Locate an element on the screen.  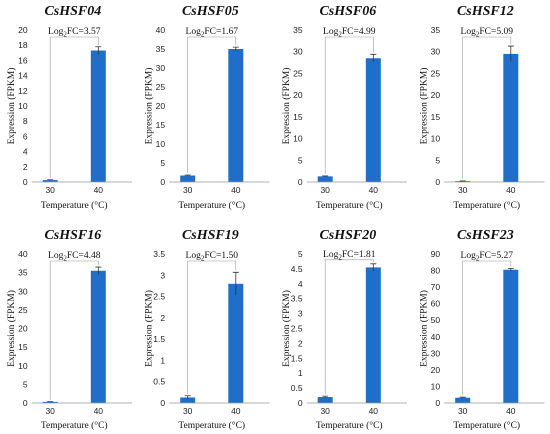
panel-title: CsHSF20 is located at coordinates (347, 235).